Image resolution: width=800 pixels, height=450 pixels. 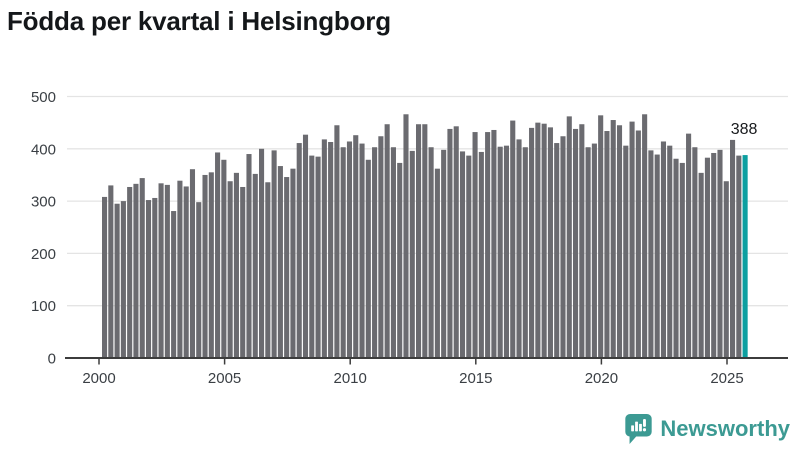 I want to click on x-tick-label: 2015, so click(x=475, y=378).